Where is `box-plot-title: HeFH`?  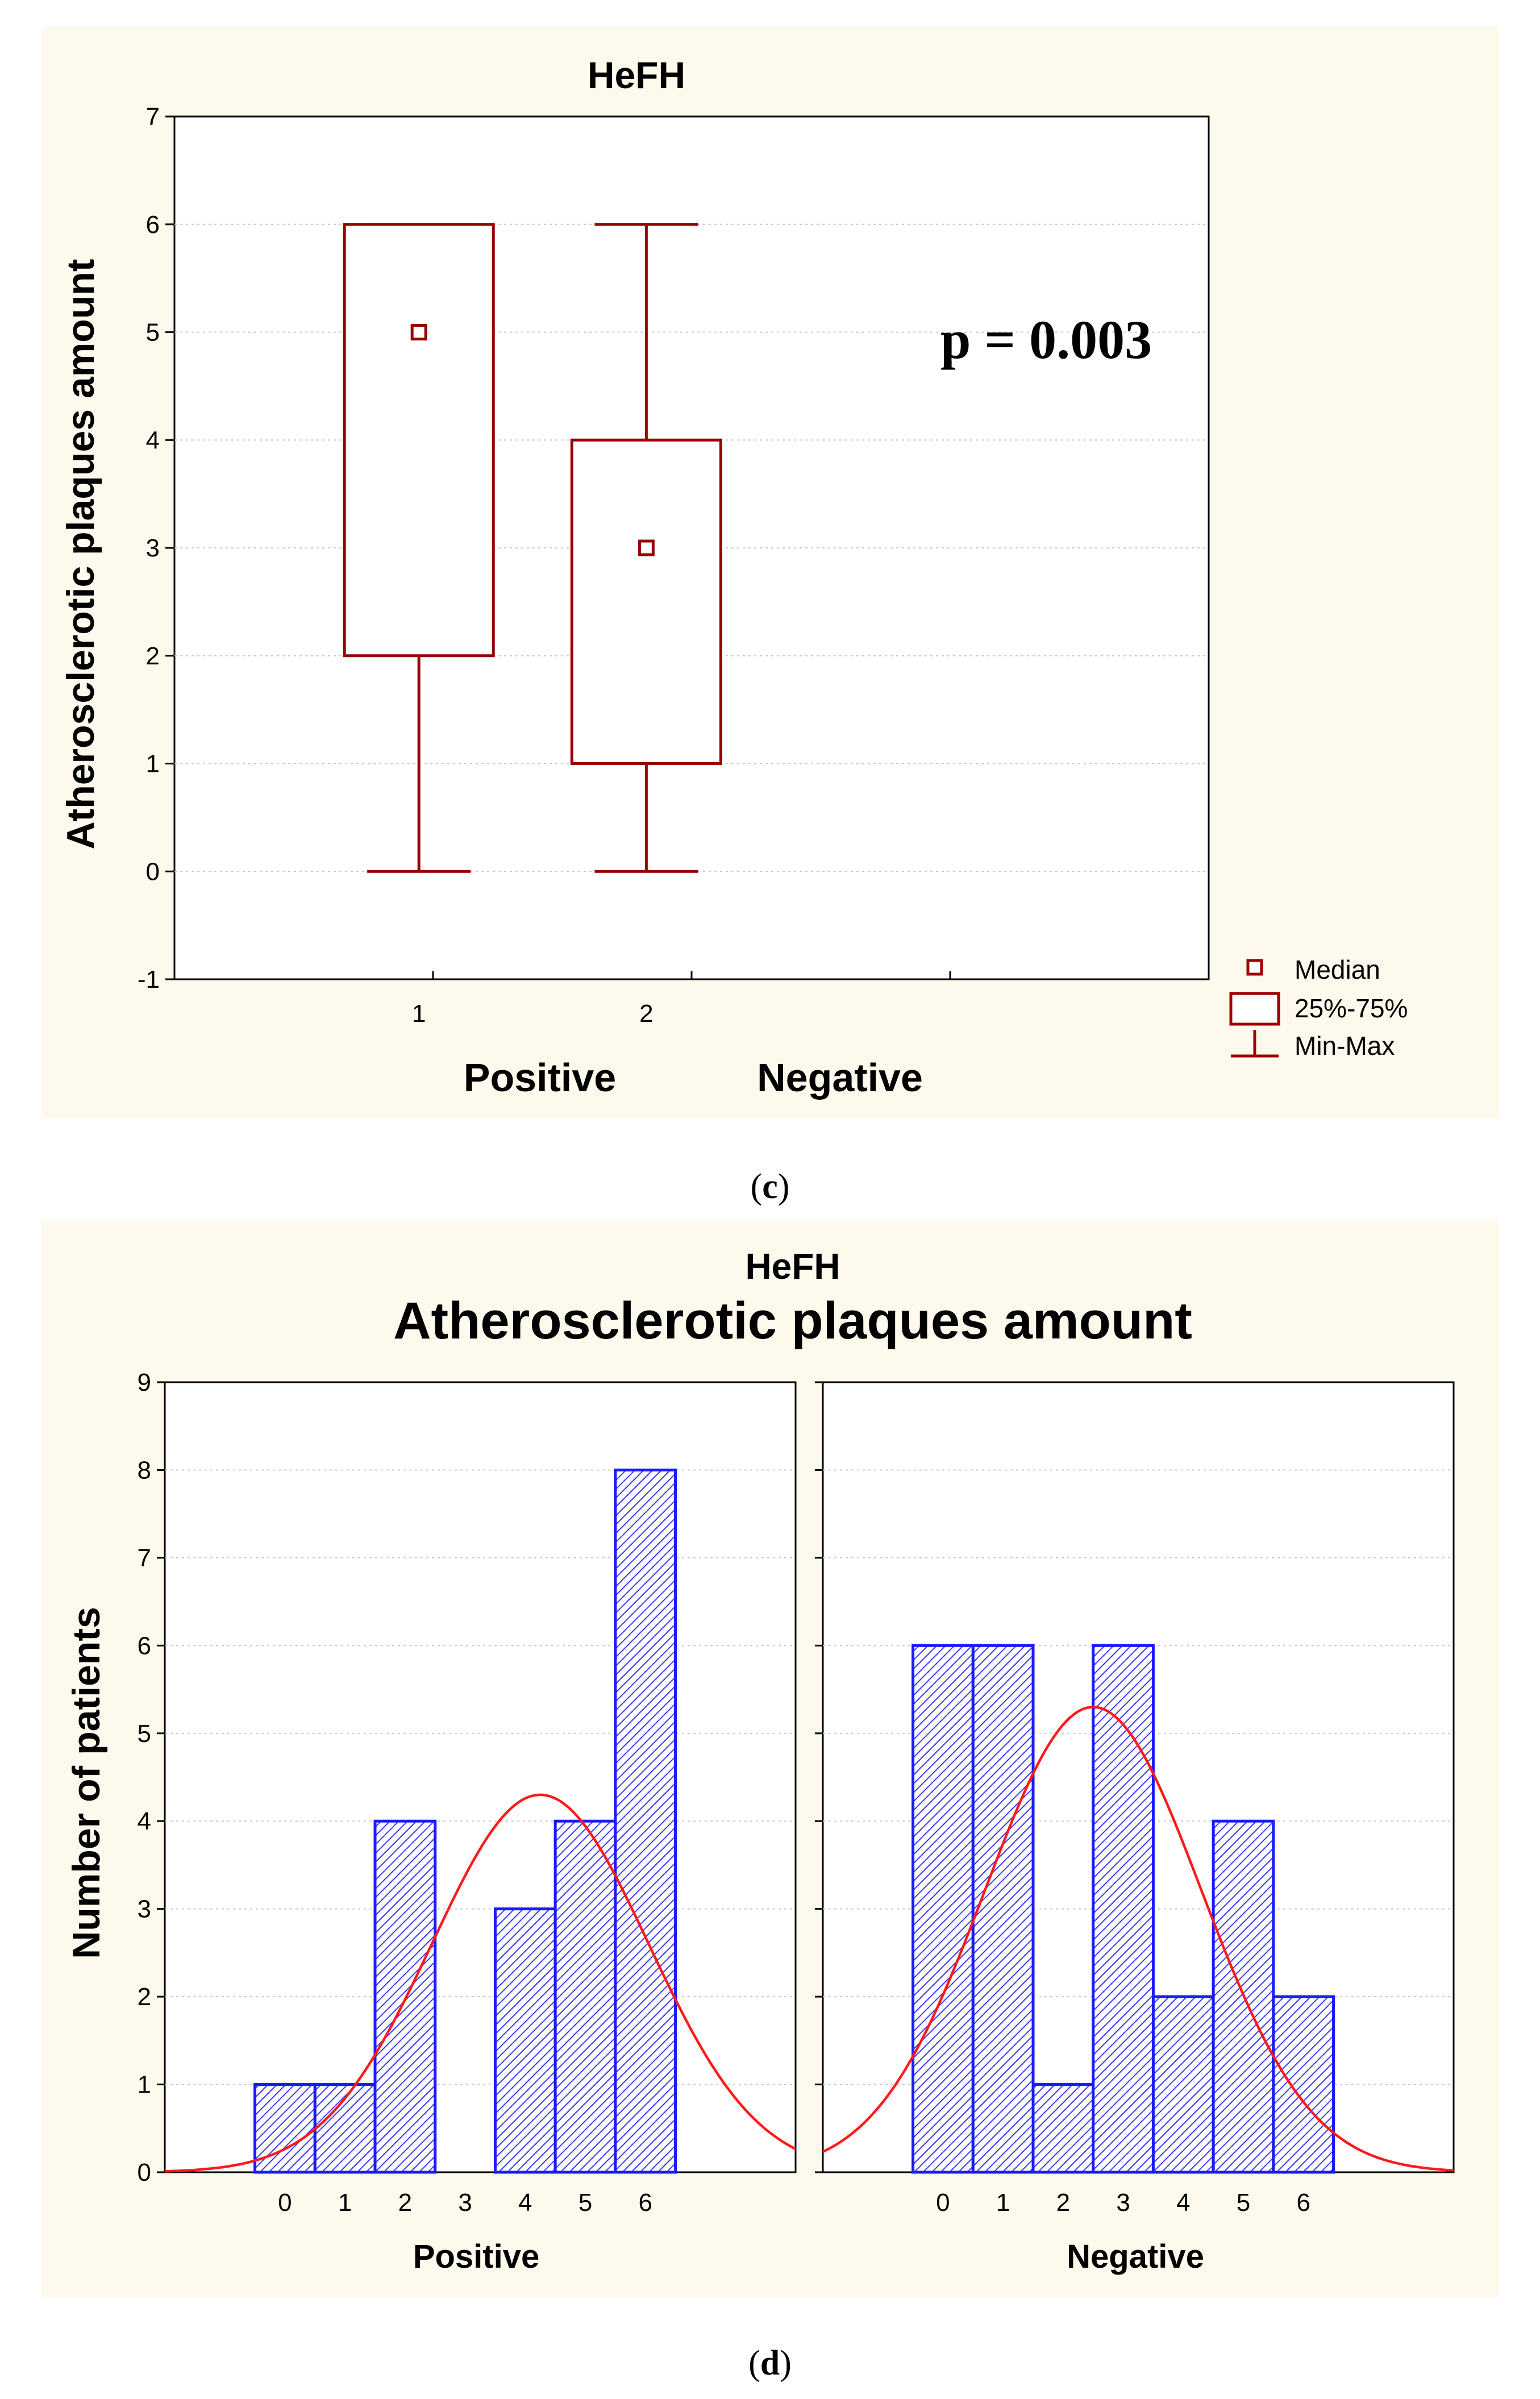
box-plot-title: HeFH is located at coordinates (636, 75).